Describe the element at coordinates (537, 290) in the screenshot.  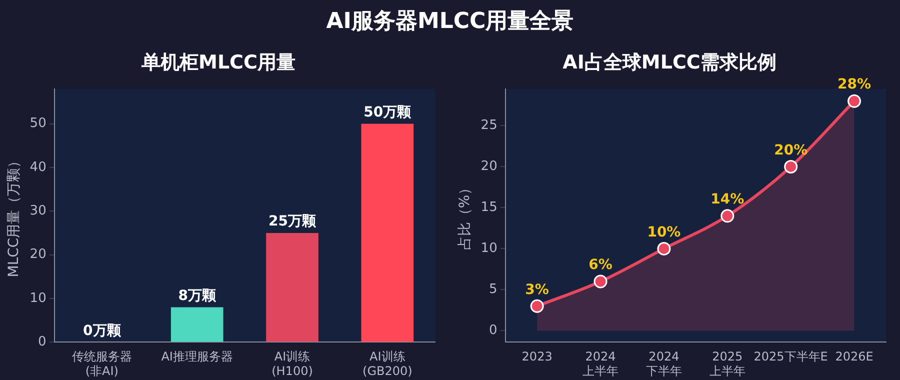
I see `text: 3%` at that location.